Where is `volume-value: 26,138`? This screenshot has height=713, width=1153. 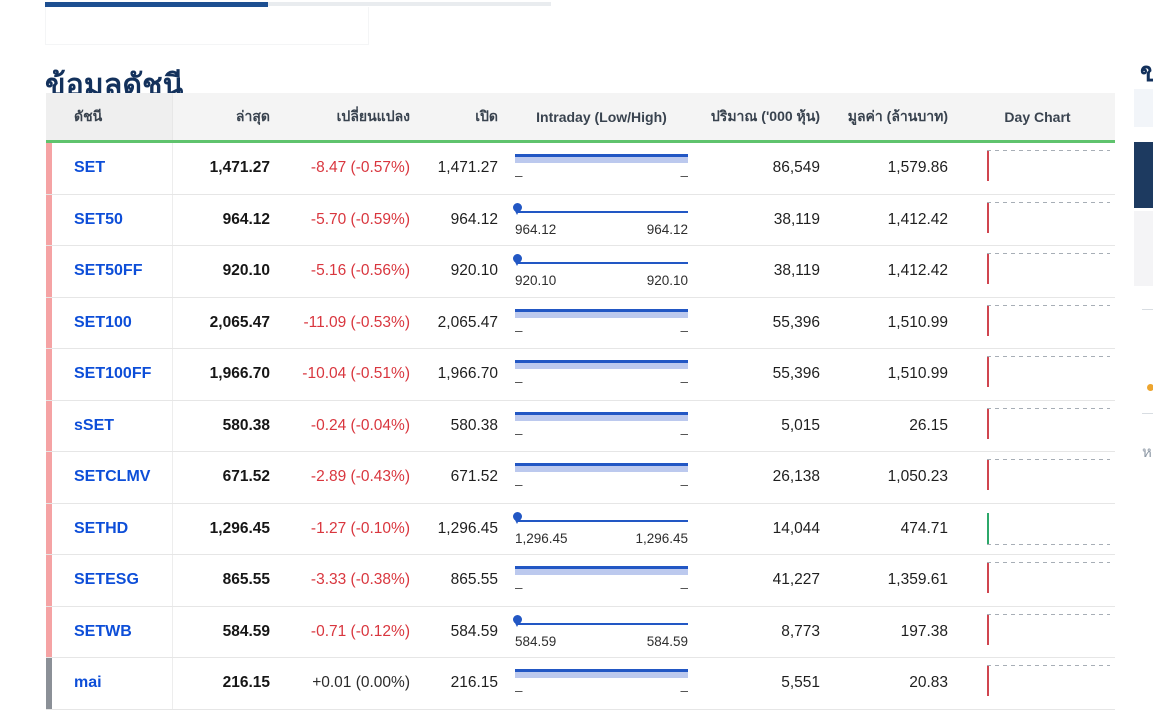 volume-value: 26,138 is located at coordinates (796, 477).